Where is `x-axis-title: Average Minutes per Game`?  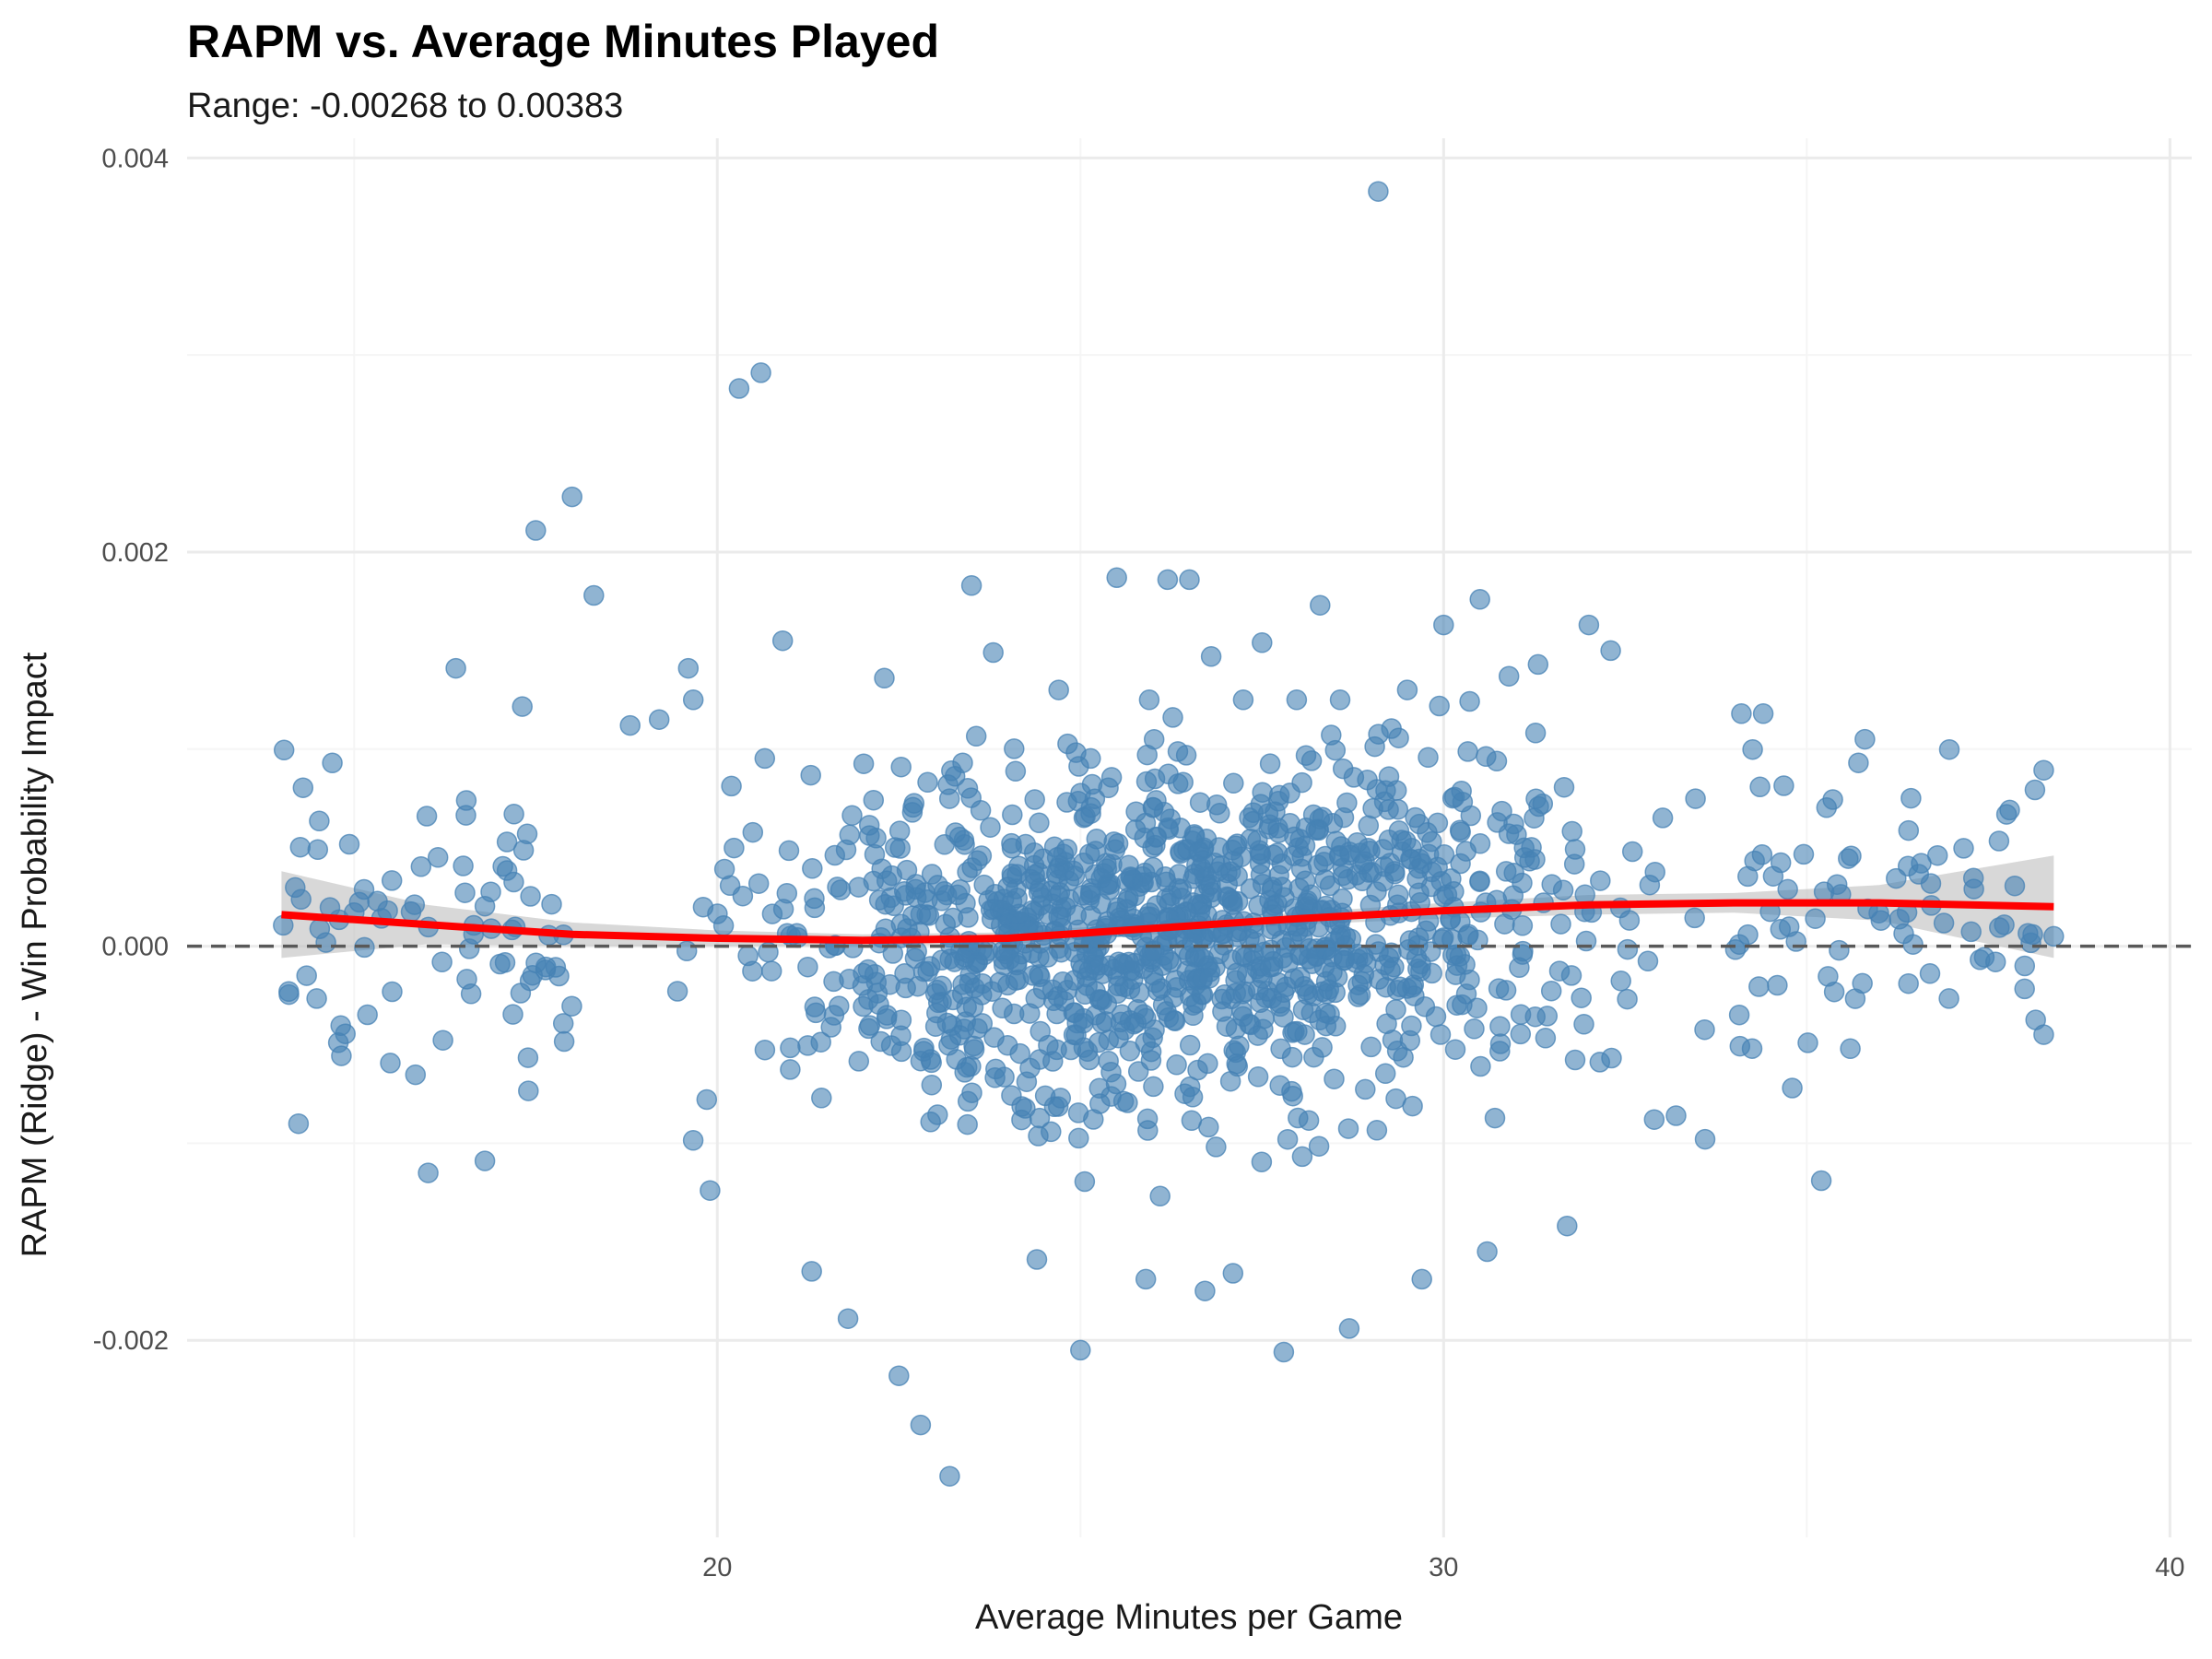 x-axis-title: Average Minutes per Game is located at coordinates (1189, 1617).